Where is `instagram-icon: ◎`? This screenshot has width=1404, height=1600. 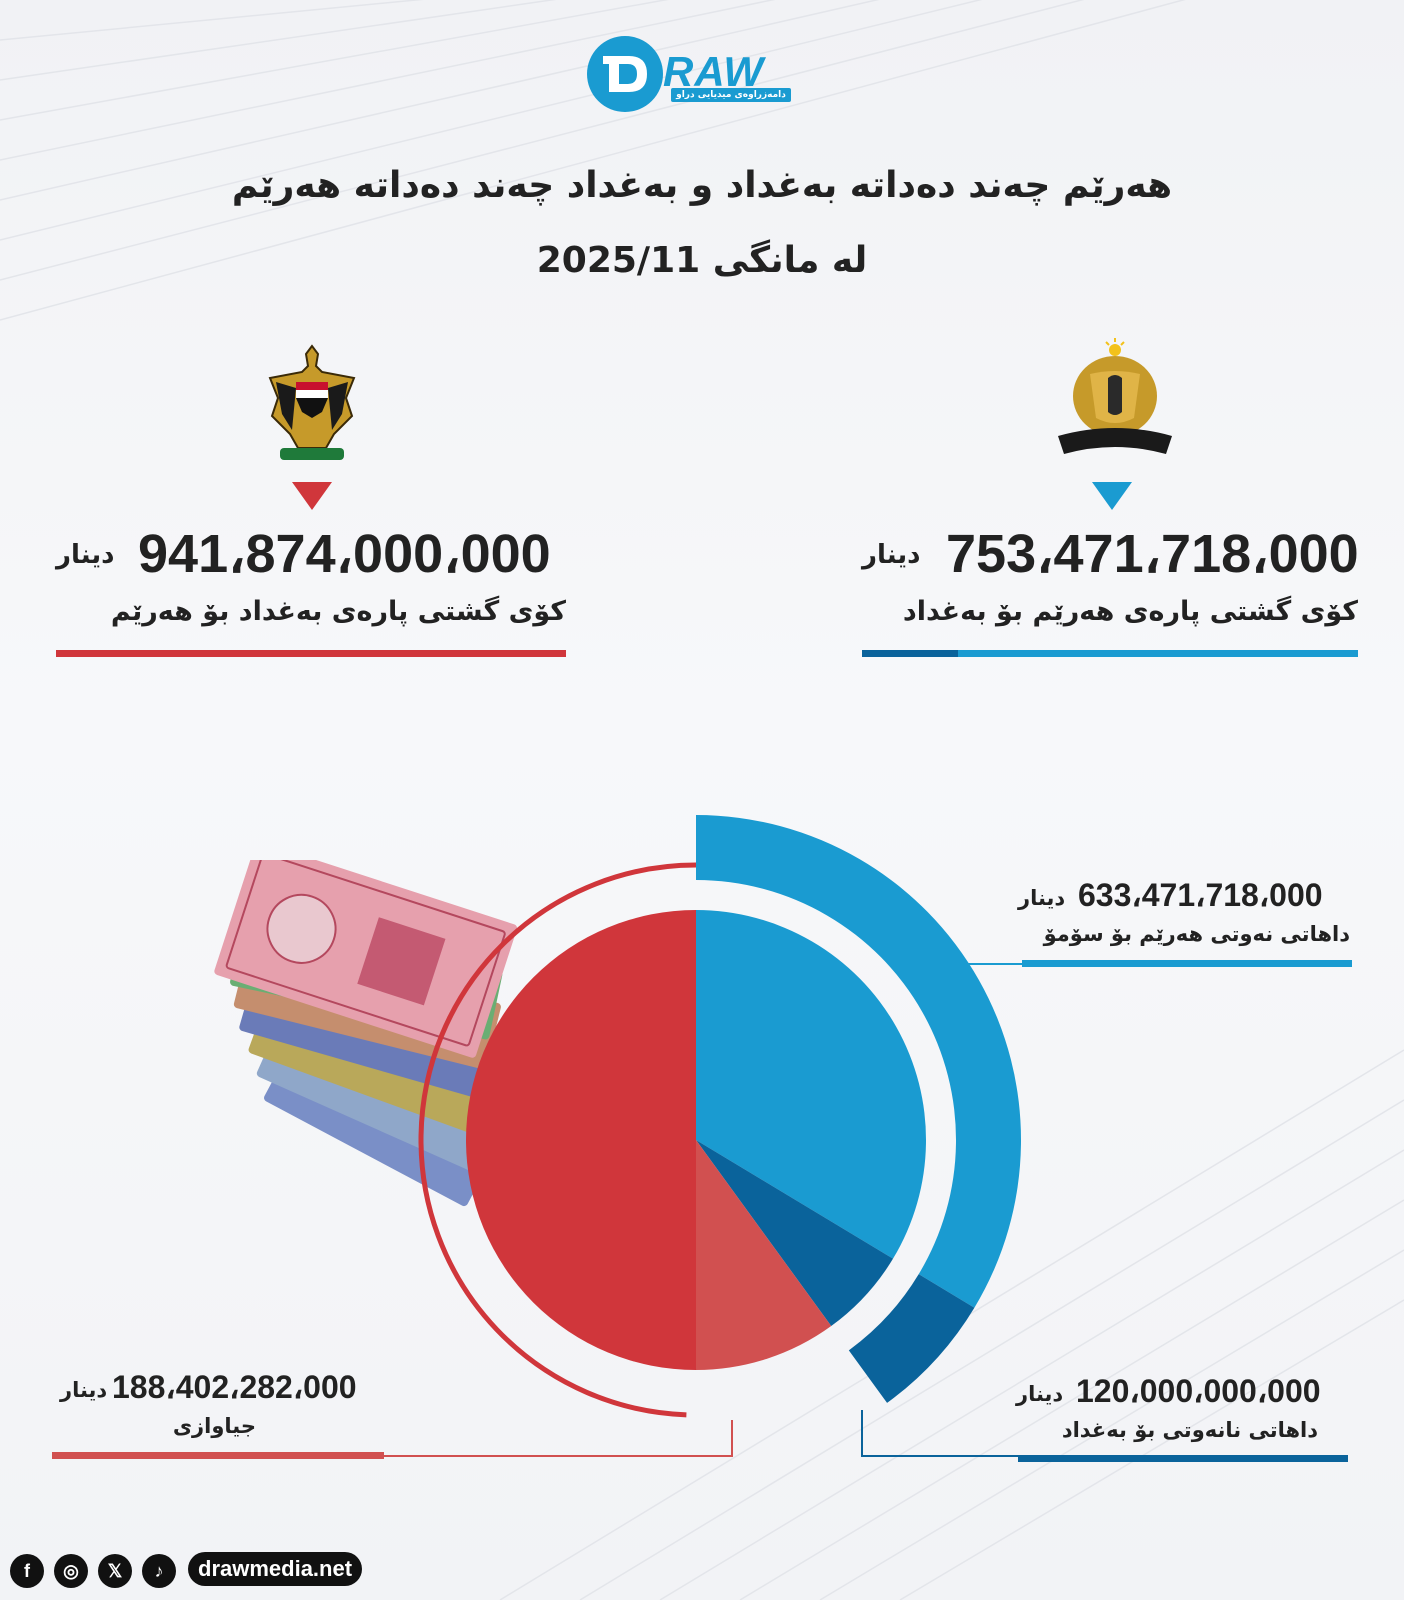
instagram-icon: ◎ is located at coordinates (71, 1571).